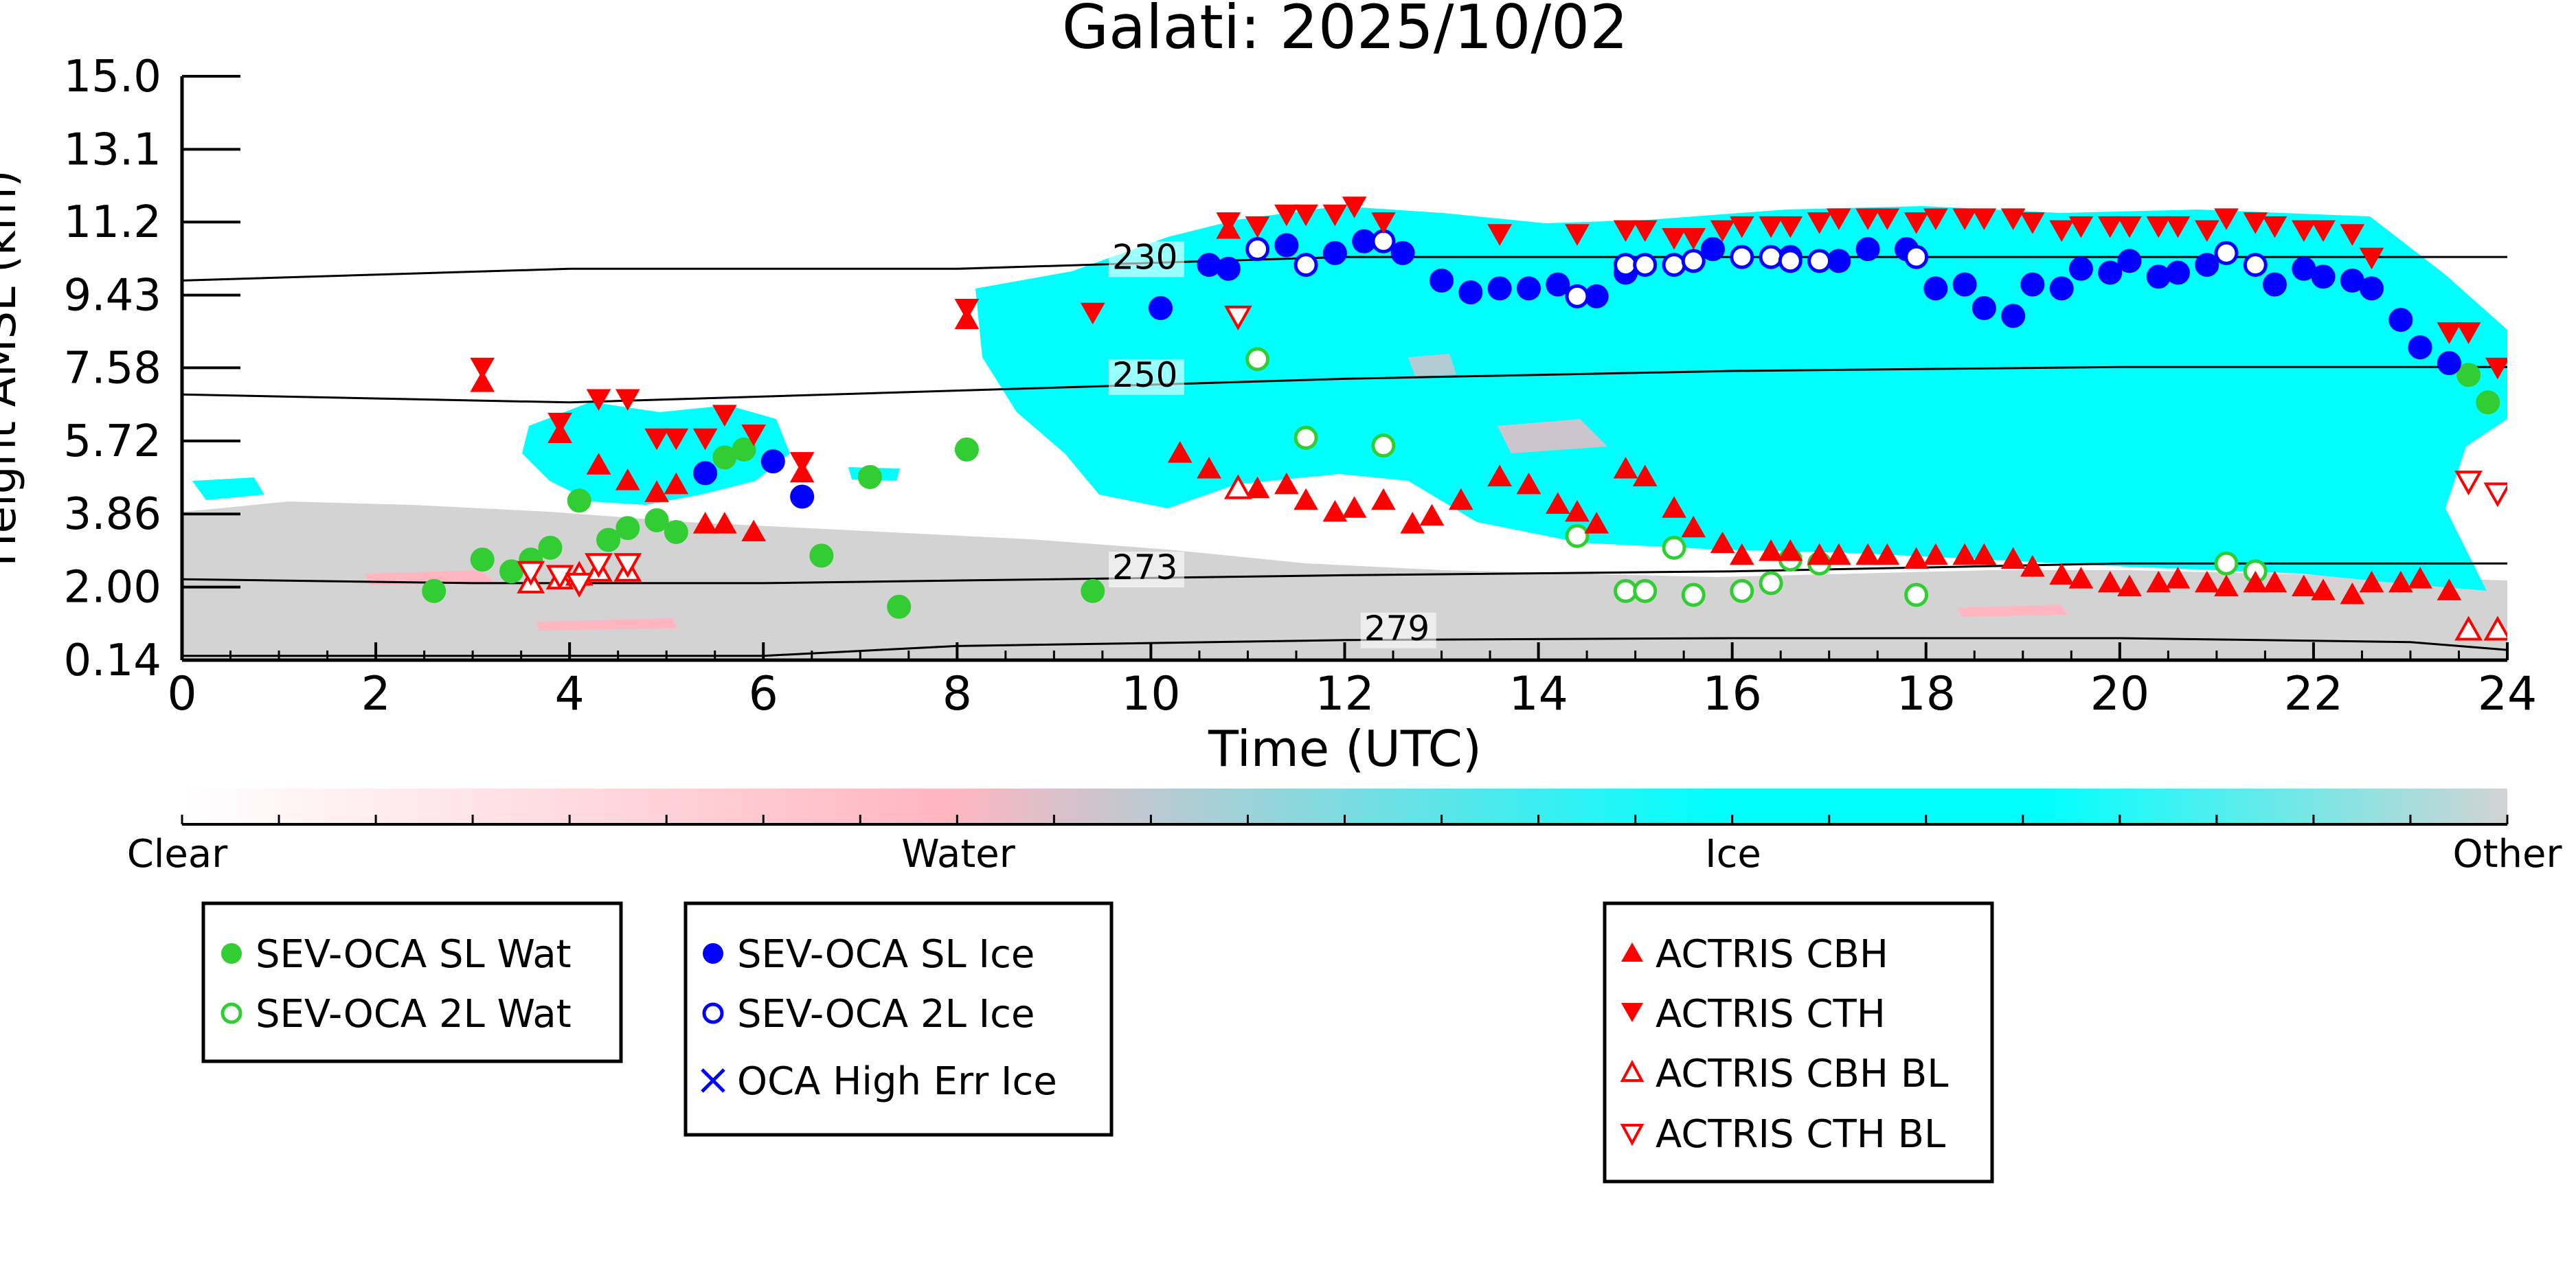 This screenshot has height=1288, width=2576. I want to click on legend-marker-sl-wat, so click(231, 953).